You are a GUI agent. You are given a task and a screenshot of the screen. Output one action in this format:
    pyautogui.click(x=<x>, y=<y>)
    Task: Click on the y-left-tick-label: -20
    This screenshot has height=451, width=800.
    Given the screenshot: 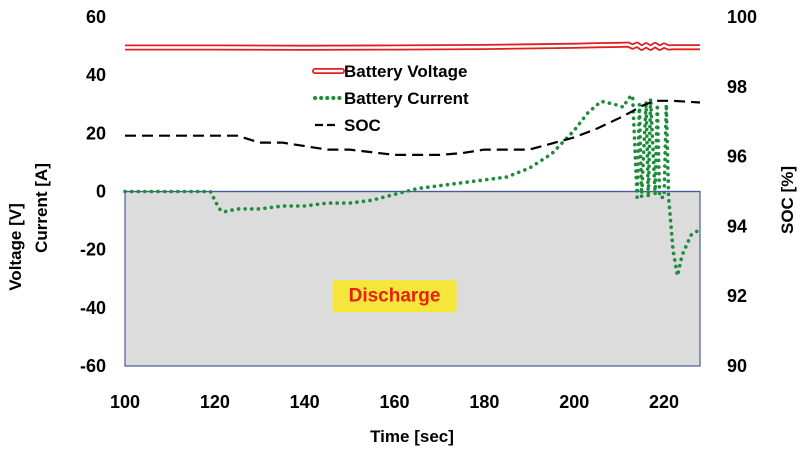 What is the action you would take?
    pyautogui.click(x=93, y=250)
    